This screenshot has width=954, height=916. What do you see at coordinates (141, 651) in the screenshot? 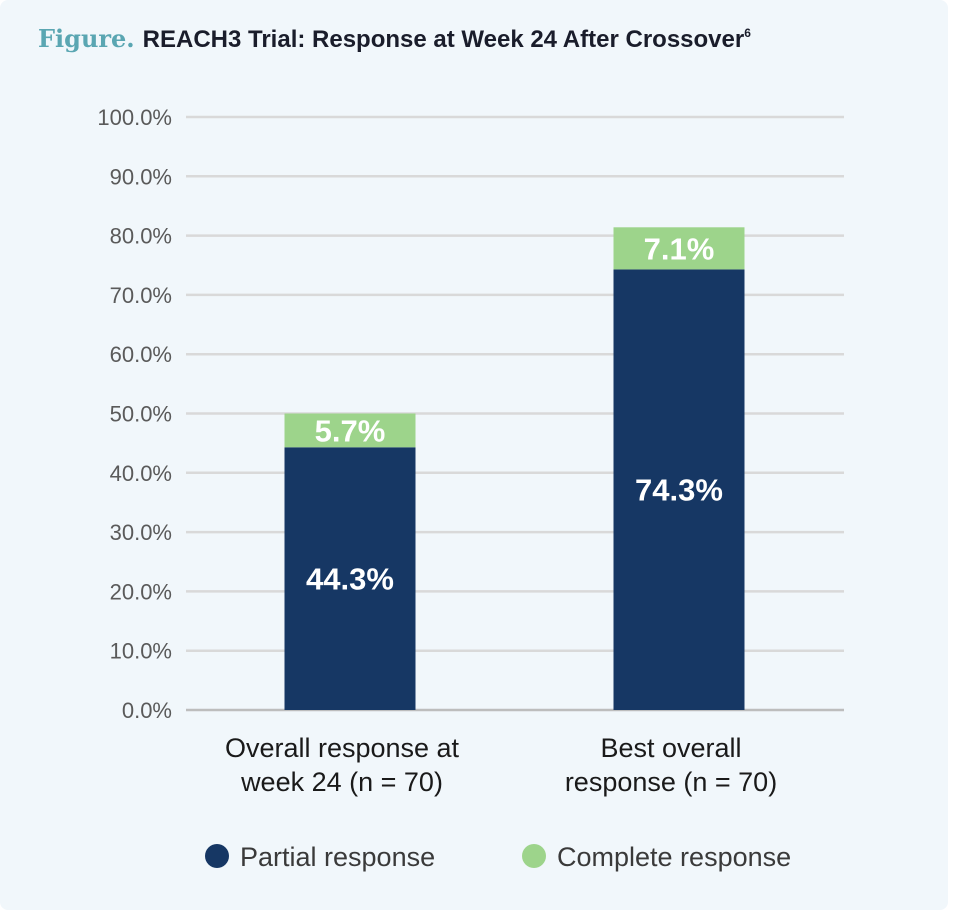
I see `y-tick-label: 10.0%` at bounding box center [141, 651].